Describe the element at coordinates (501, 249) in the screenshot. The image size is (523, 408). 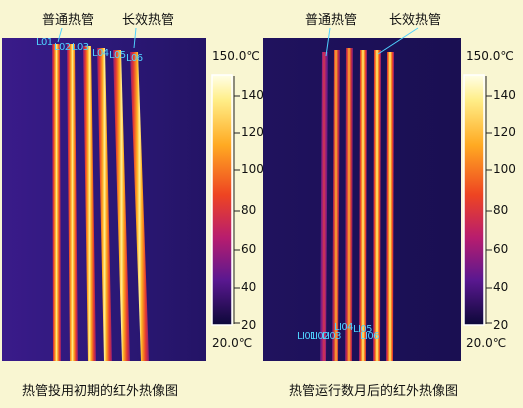
I see `right-tick-60: 60` at that location.